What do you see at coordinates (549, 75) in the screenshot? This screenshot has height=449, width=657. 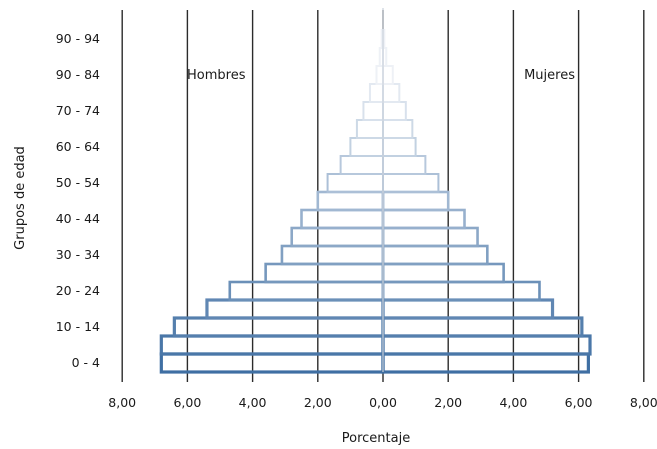 I see `series-label-mujeres: Mujeres` at bounding box center [549, 75].